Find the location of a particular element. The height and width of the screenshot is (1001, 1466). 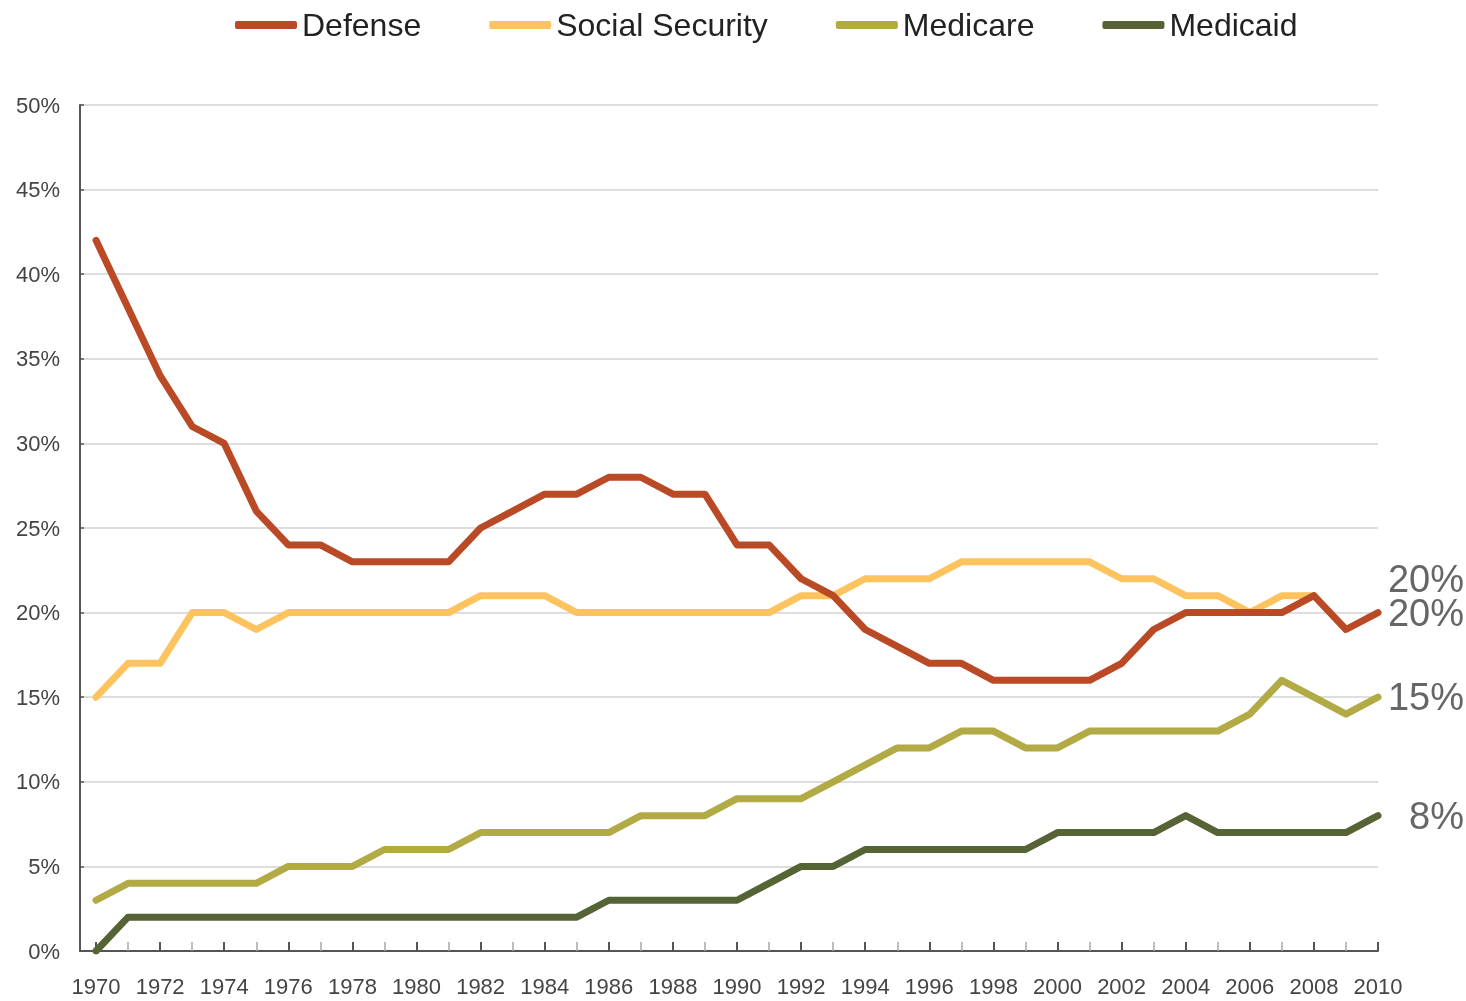

y-tick-label: 15% is located at coordinates (37, 697).